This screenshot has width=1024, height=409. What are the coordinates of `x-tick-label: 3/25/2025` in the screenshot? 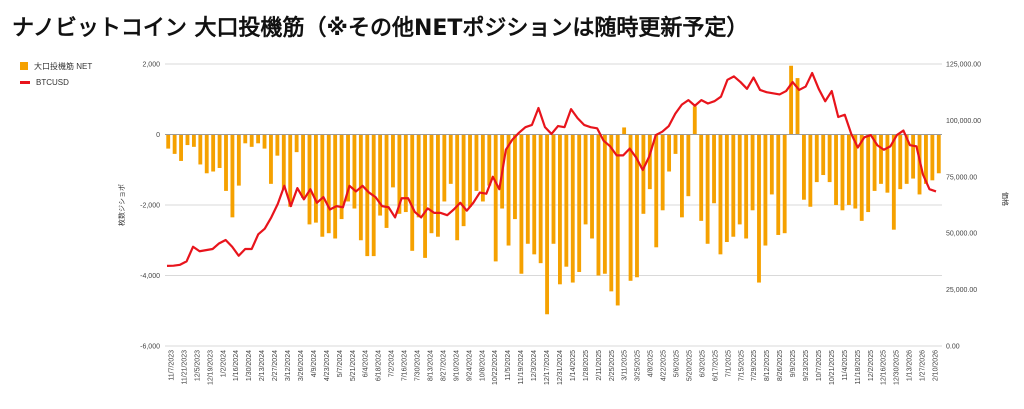 It's located at (638, 365).